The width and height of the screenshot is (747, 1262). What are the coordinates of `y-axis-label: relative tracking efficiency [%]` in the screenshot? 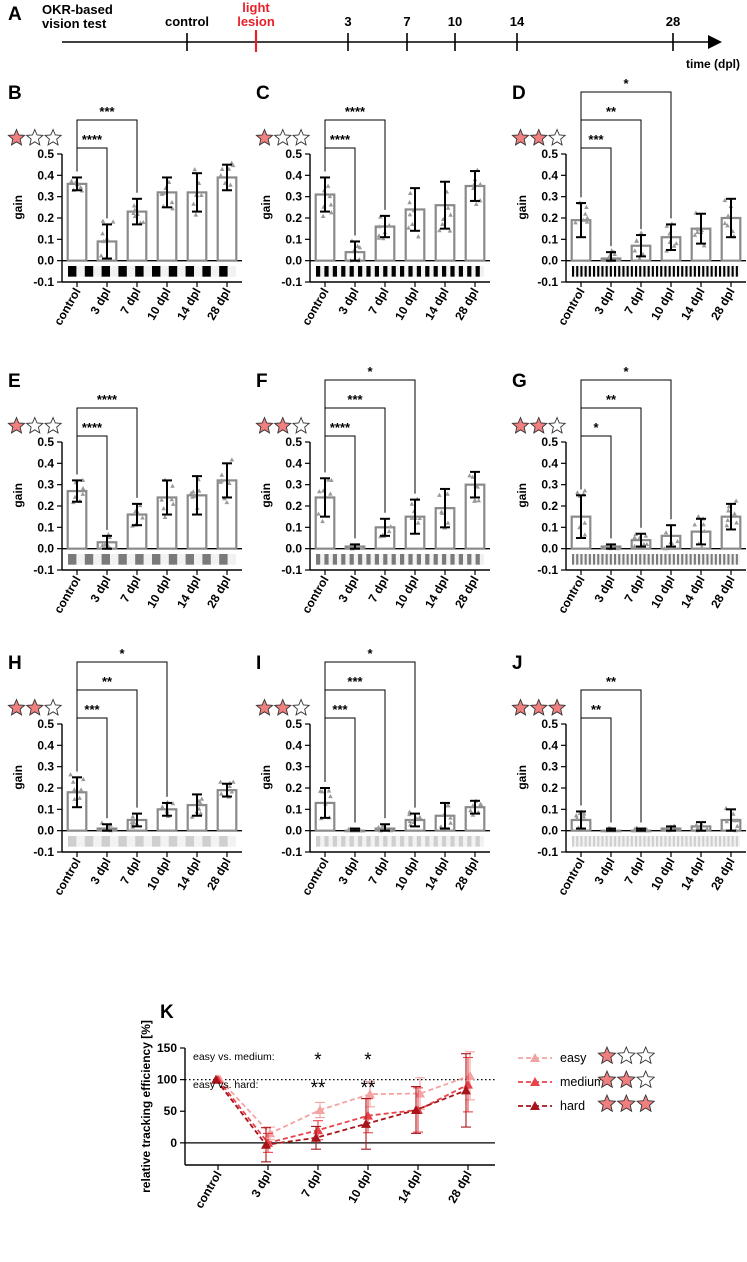 It's located at (146, 1106).